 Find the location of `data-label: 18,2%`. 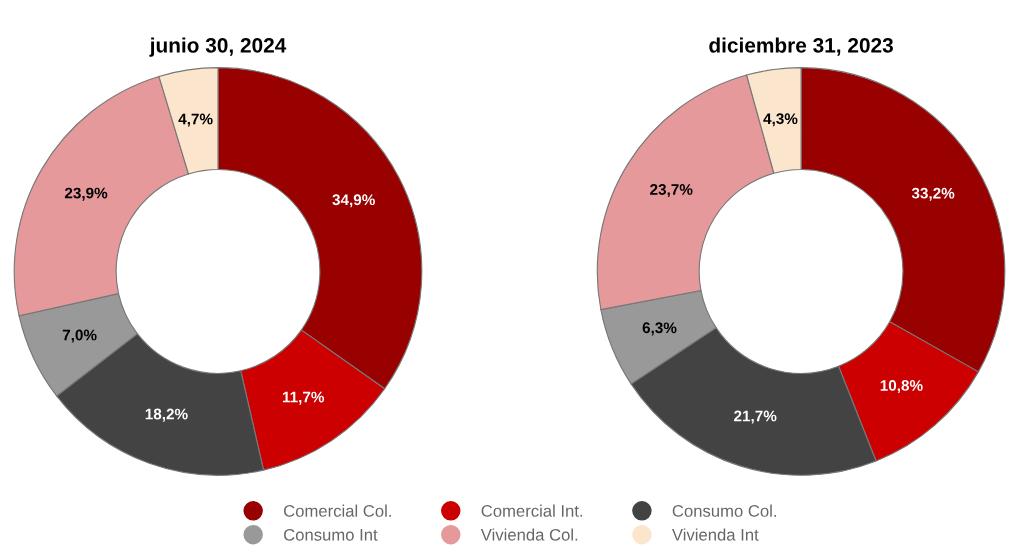

data-label: 18,2% is located at coordinates (166, 415).